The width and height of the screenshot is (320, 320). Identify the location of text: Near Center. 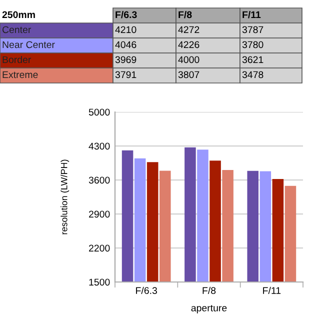
(28, 44).